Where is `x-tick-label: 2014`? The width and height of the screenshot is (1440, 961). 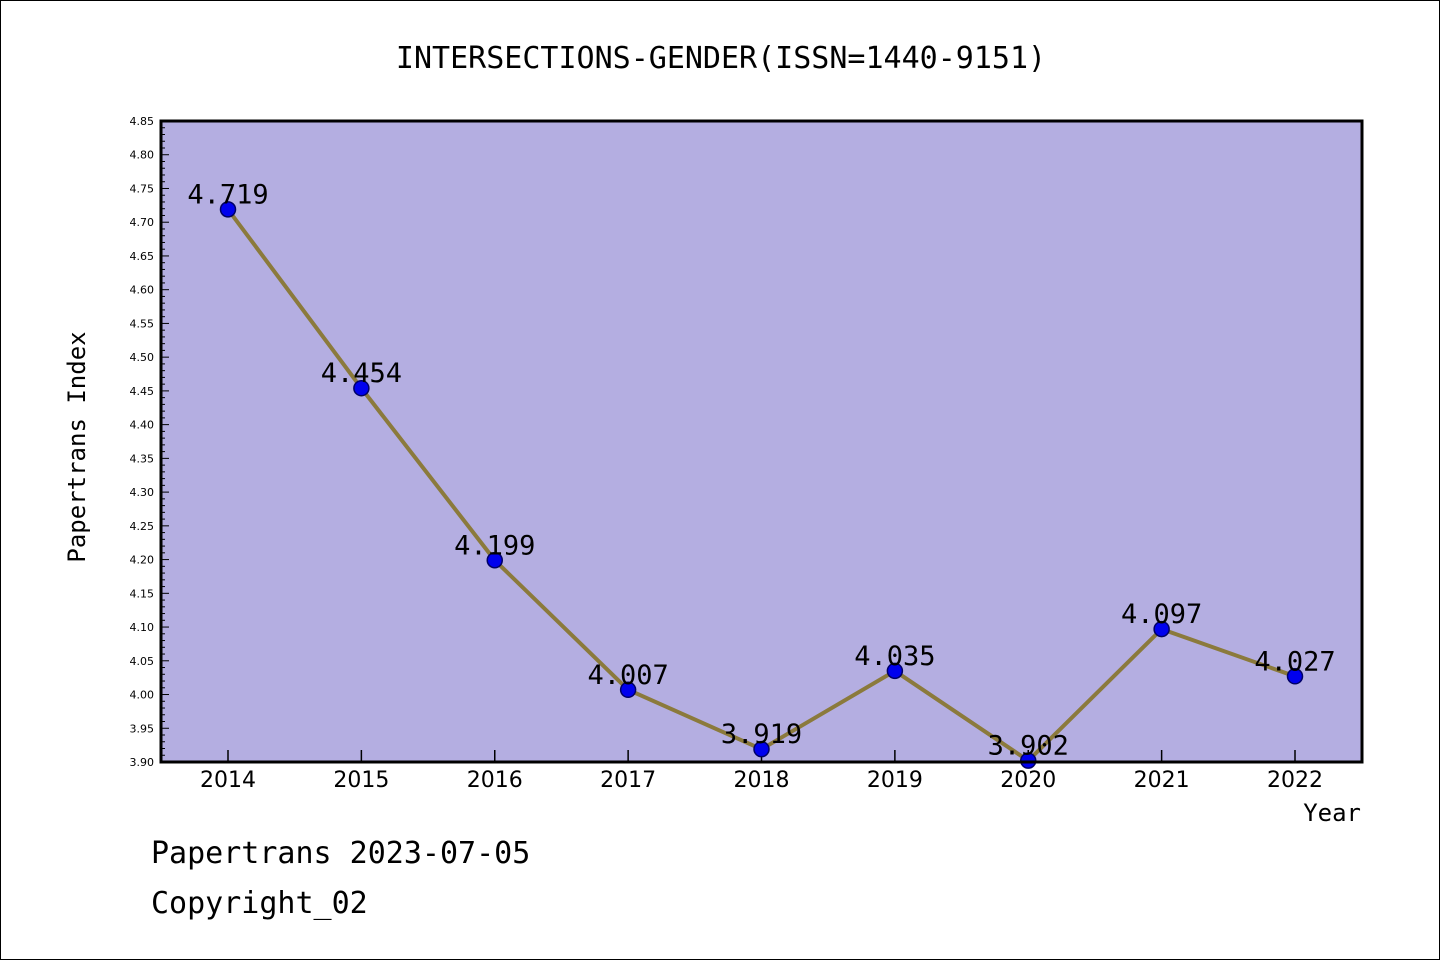 x-tick-label: 2014 is located at coordinates (228, 780).